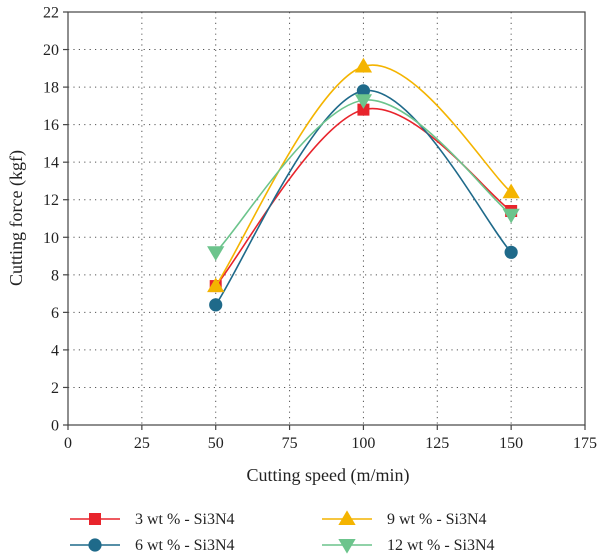 Image resolution: width=600 pixels, height=560 pixels. Describe the element at coordinates (185, 545) in the screenshot. I see `legend-label: 6 wt % - Si3N4` at that location.